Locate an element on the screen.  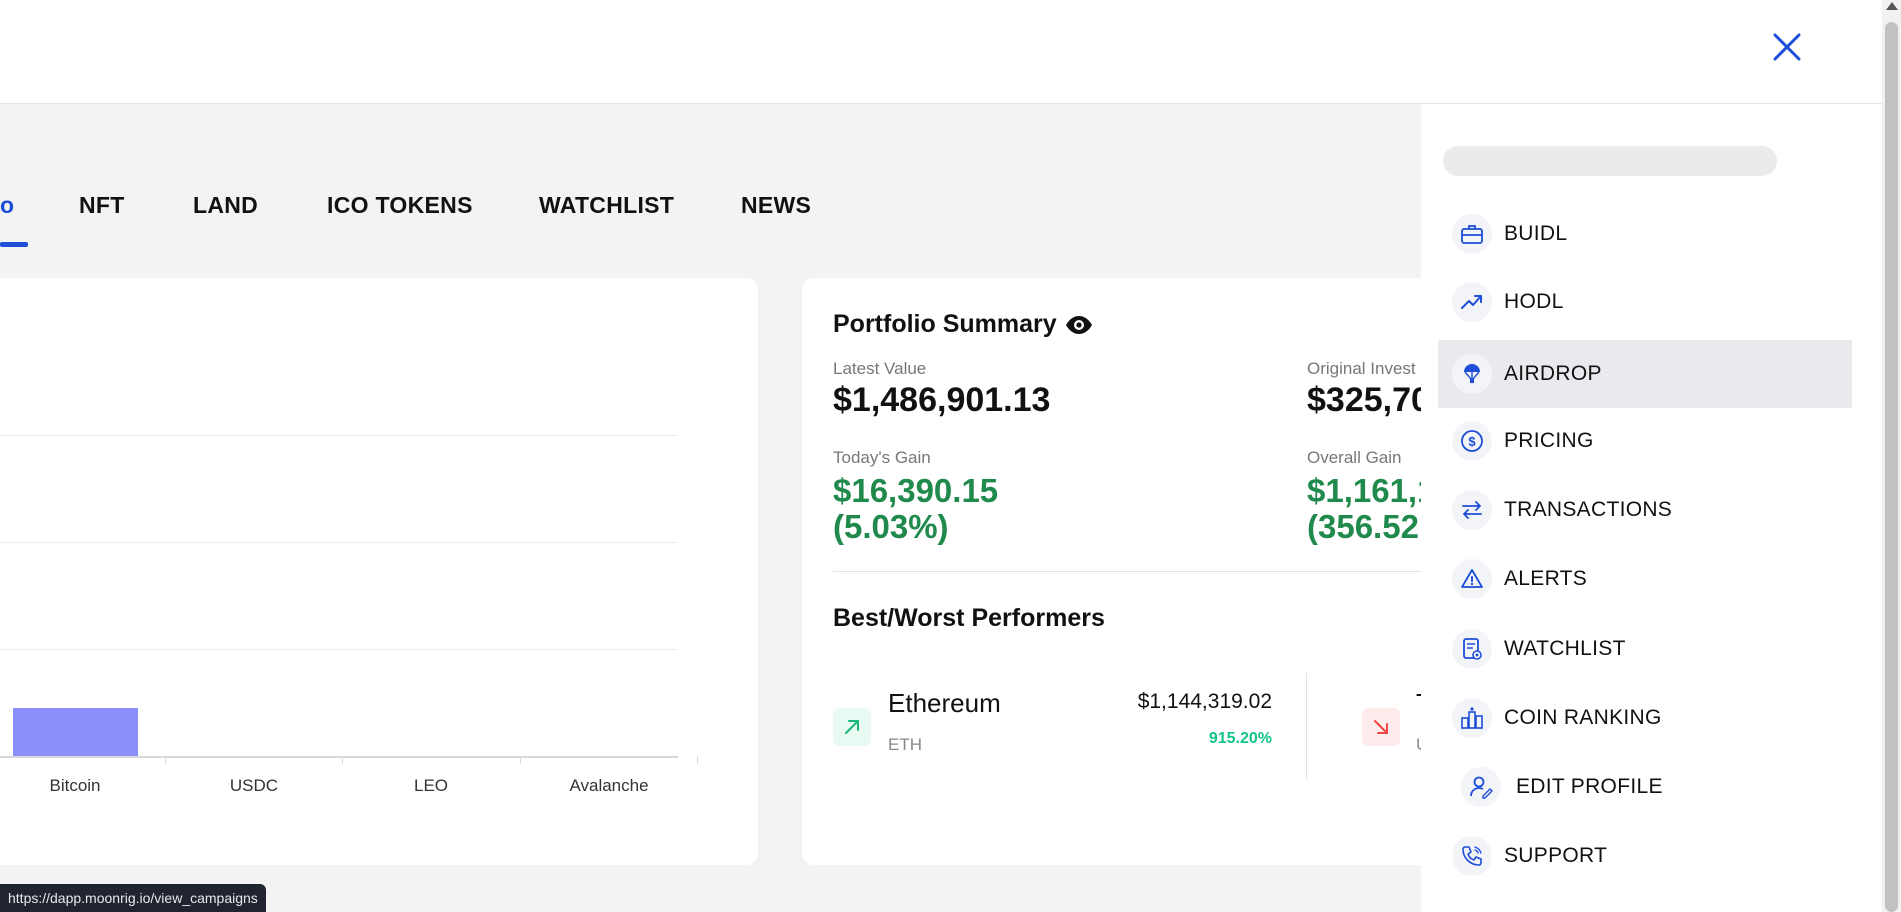
menu-item-edit-profile: EDIT PROFILE is located at coordinates (1645, 787).